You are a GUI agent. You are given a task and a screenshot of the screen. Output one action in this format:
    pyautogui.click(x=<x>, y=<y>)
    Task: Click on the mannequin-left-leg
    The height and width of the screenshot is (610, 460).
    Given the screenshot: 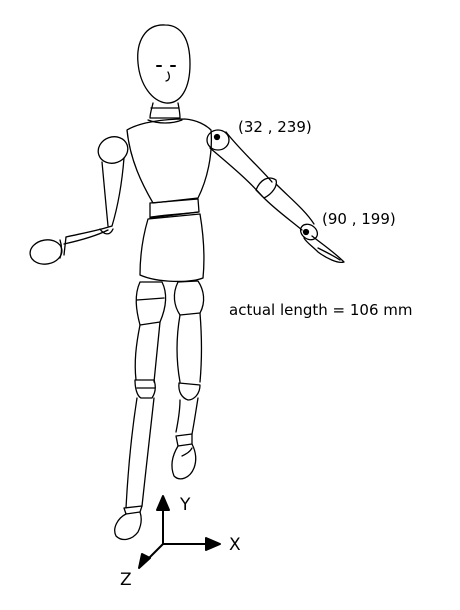 What is the action you would take?
    pyautogui.click(x=140, y=411)
    